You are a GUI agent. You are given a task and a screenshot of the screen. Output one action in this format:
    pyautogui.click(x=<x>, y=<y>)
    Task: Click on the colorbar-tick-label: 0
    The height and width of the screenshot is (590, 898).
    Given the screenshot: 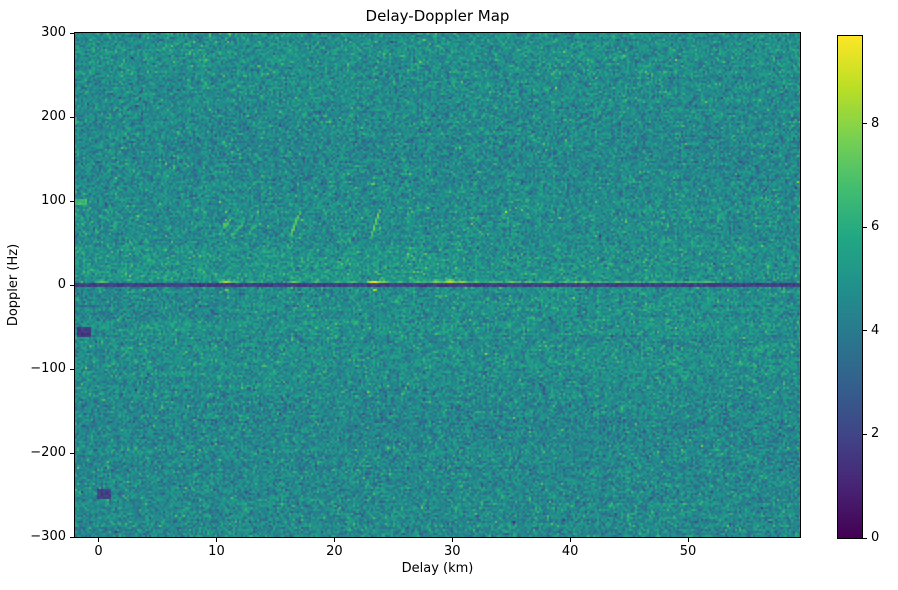 What is the action you would take?
    pyautogui.click(x=875, y=537)
    